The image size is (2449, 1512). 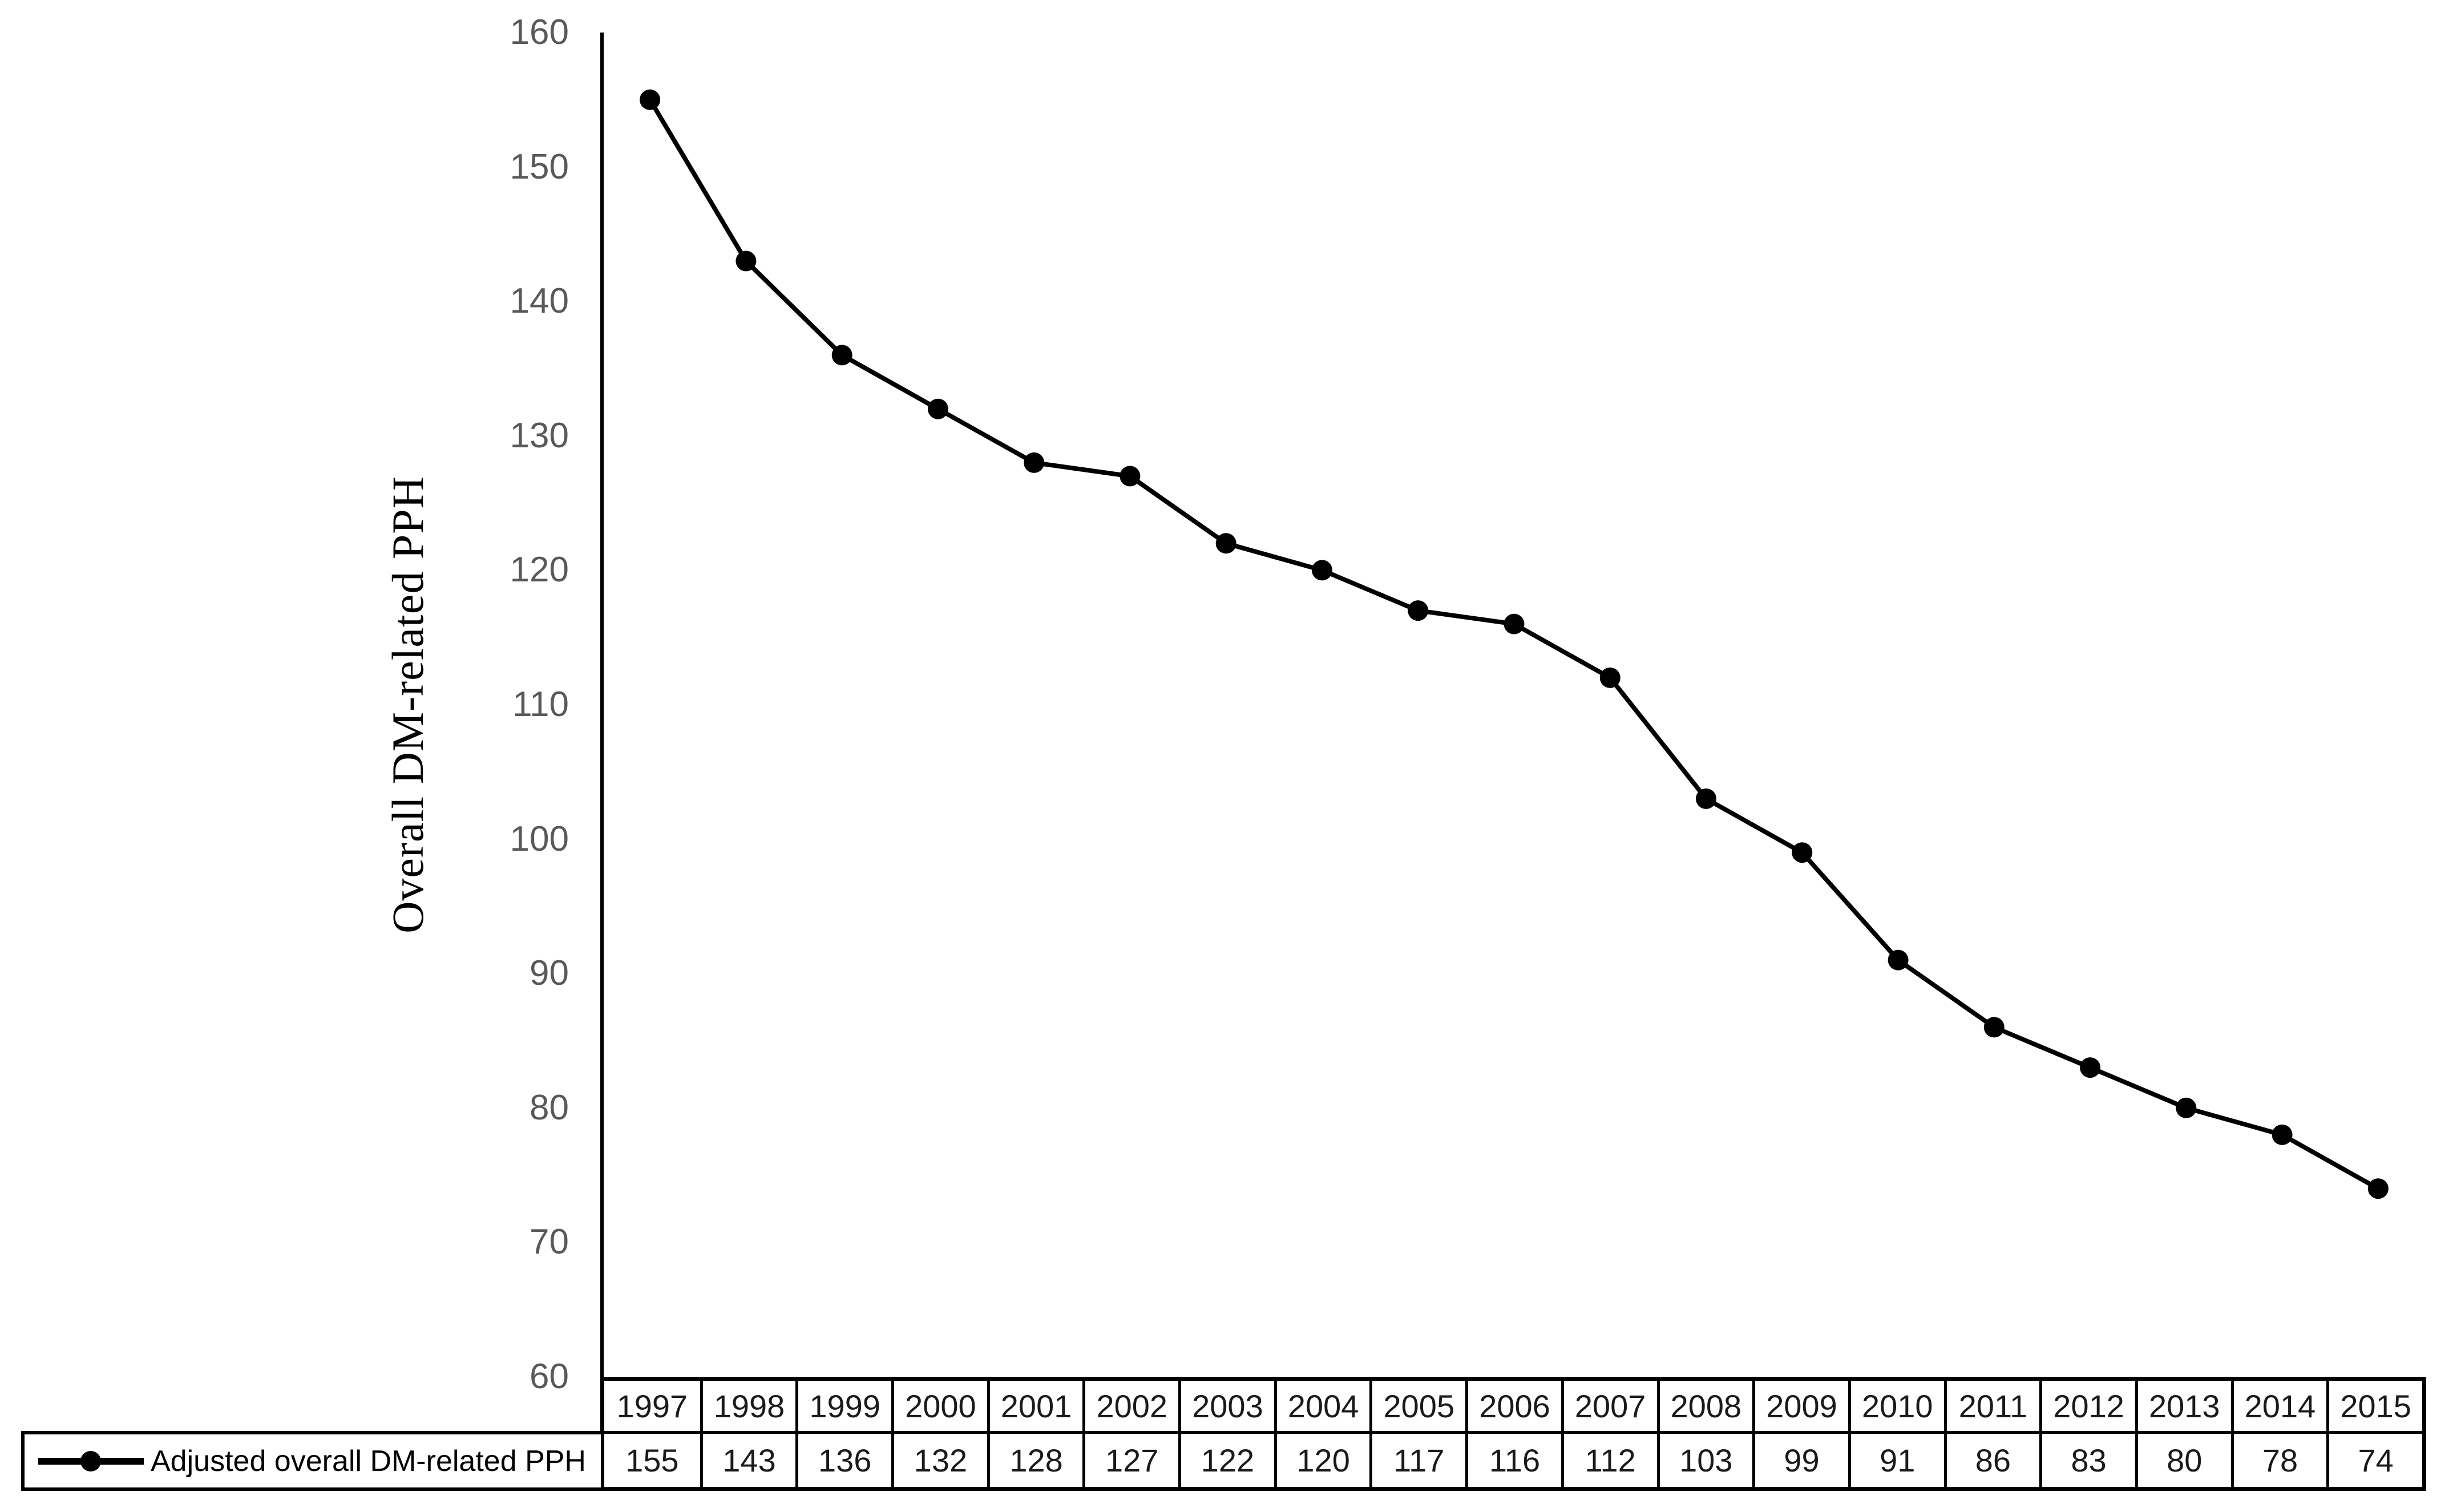 I want to click on value-cell: 136, so click(x=843, y=1459).